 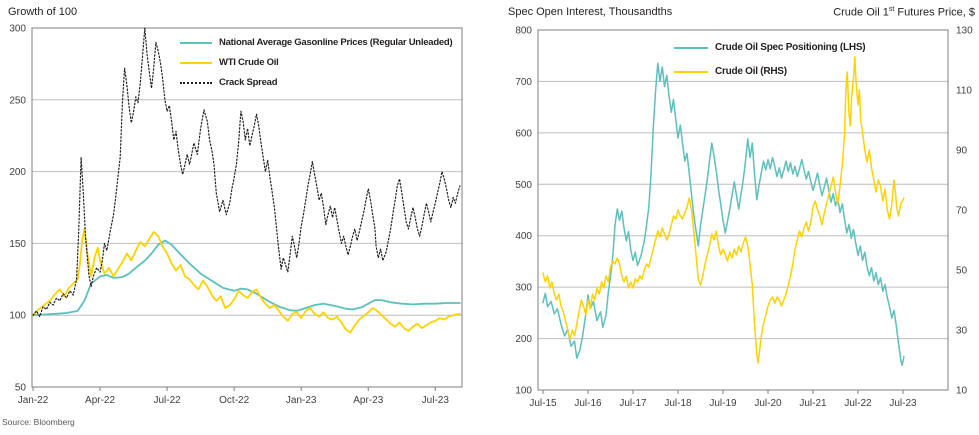 I want to click on y-axis-tick-label-right: 130, so click(x=964, y=31).